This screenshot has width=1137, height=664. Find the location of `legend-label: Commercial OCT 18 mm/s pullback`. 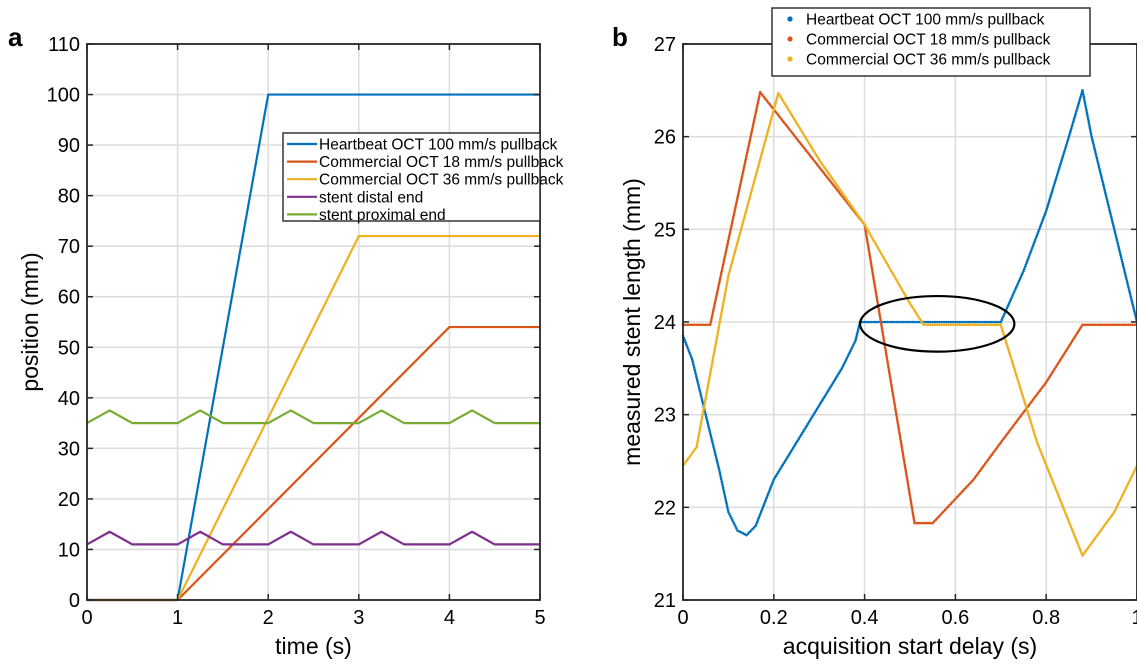

legend-label: Commercial OCT 18 mm/s pullback is located at coordinates (441, 162).